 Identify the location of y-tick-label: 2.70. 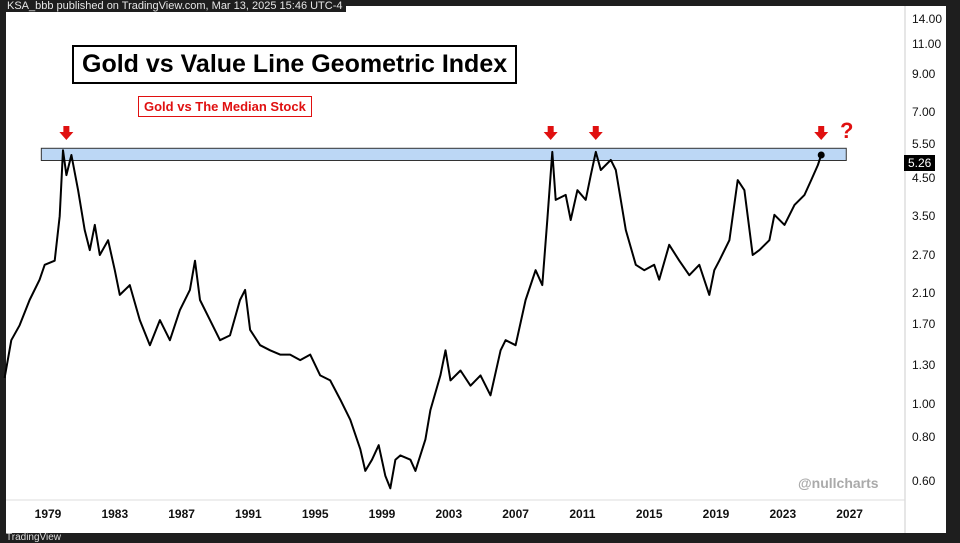
(924, 255).